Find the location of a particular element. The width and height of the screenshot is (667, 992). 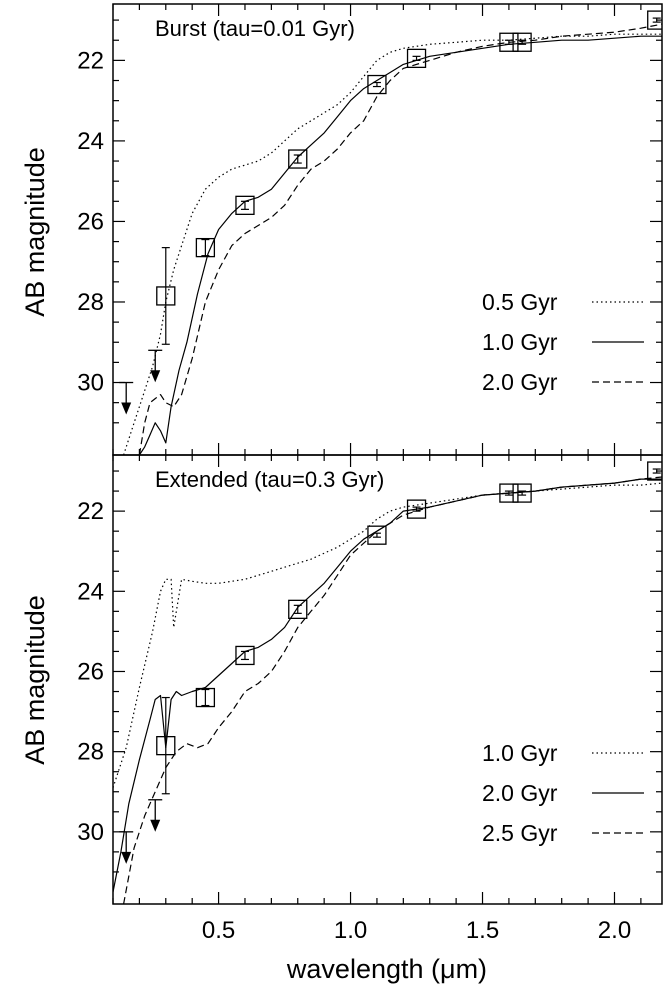

legend-label-0: 1.0 Gyr is located at coordinates (520, 753).